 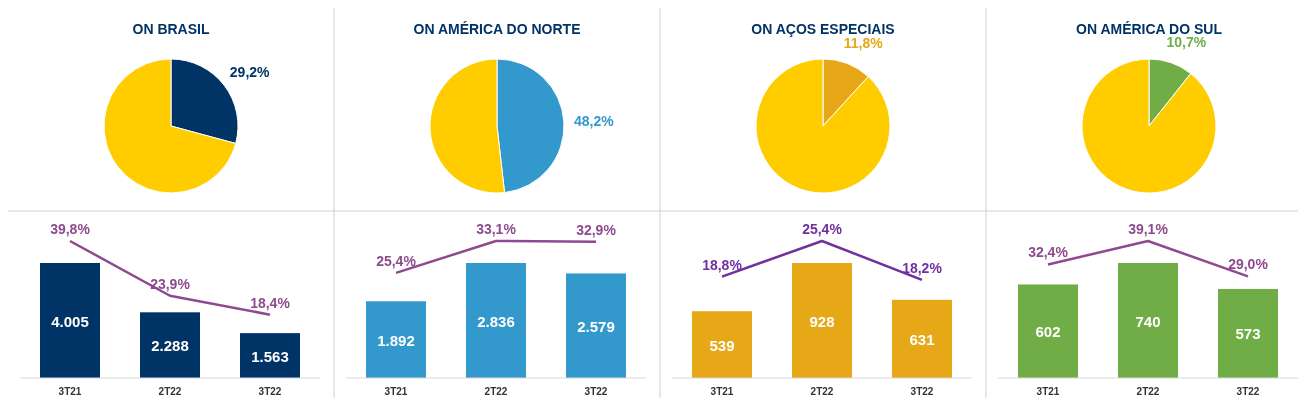 What do you see at coordinates (594, 120) in the screenshot?
I see `data-label: 48,2%` at bounding box center [594, 120].